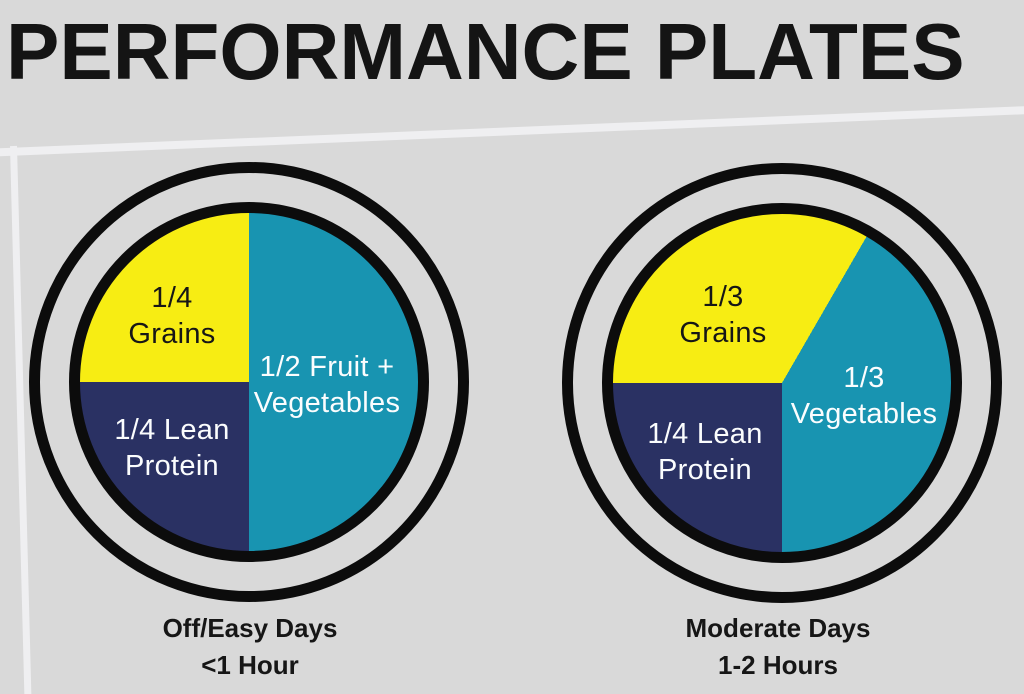  What do you see at coordinates (327, 385) in the screenshot?
I see `slice-label-fruit-vegetables: 1/2 Fruit + Vegetables` at bounding box center [327, 385].